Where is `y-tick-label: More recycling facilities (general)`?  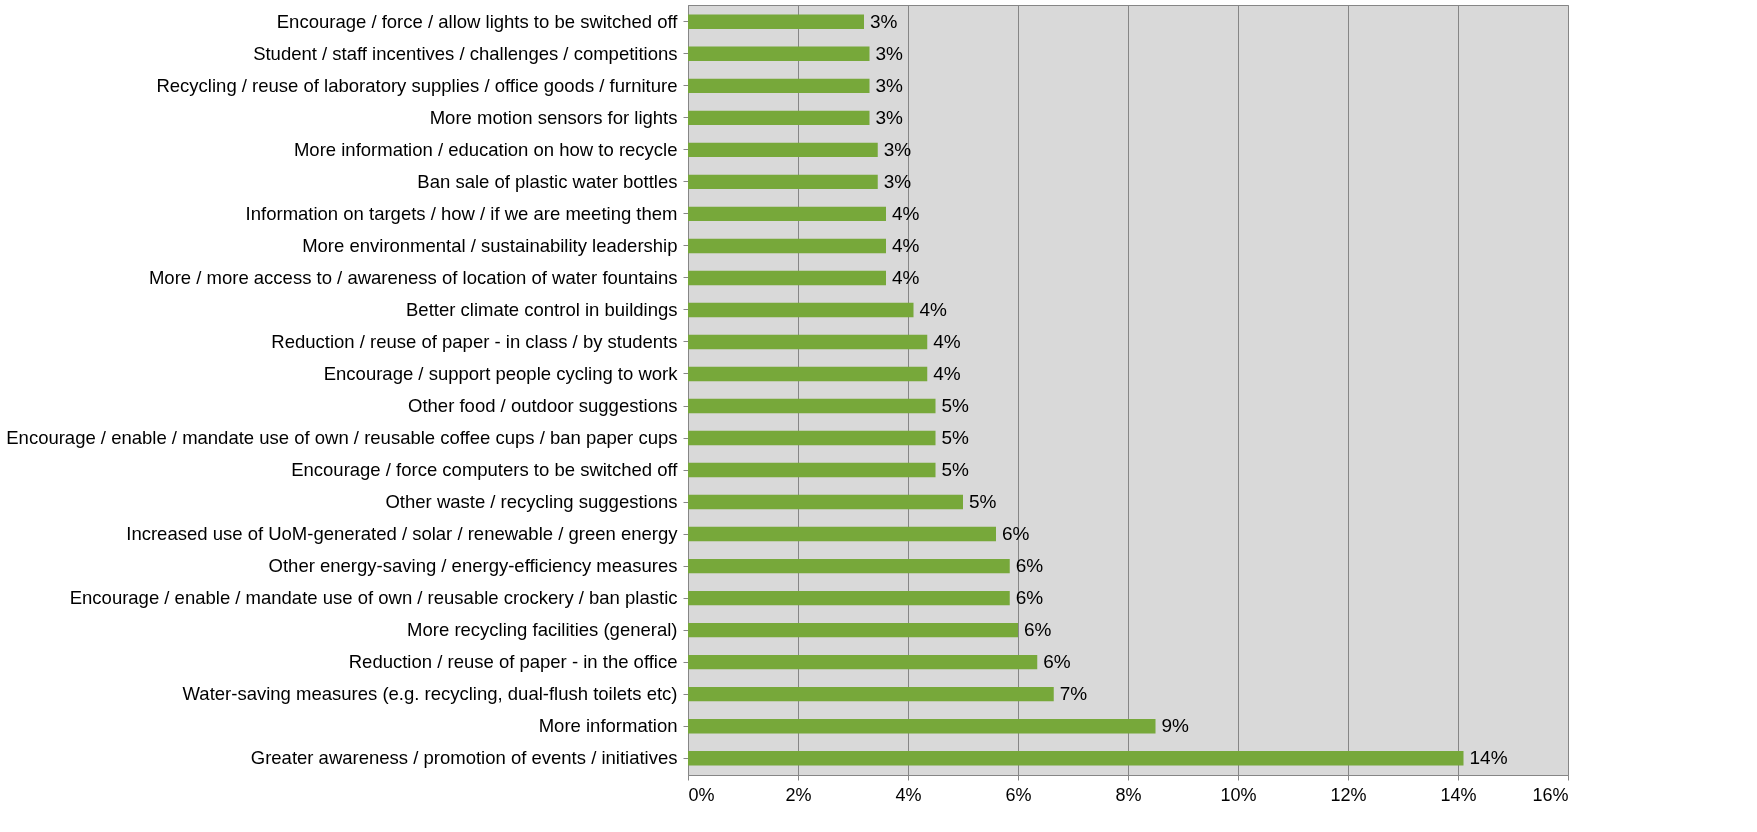 y-tick-label: More recycling facilities (general) is located at coordinates (542, 630).